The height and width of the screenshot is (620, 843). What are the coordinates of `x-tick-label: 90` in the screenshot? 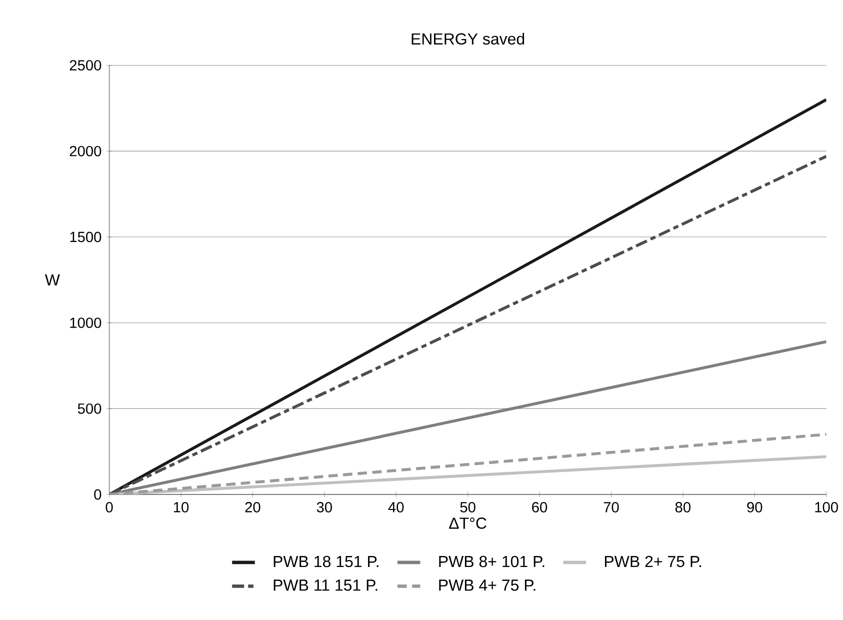 It's located at (754, 507).